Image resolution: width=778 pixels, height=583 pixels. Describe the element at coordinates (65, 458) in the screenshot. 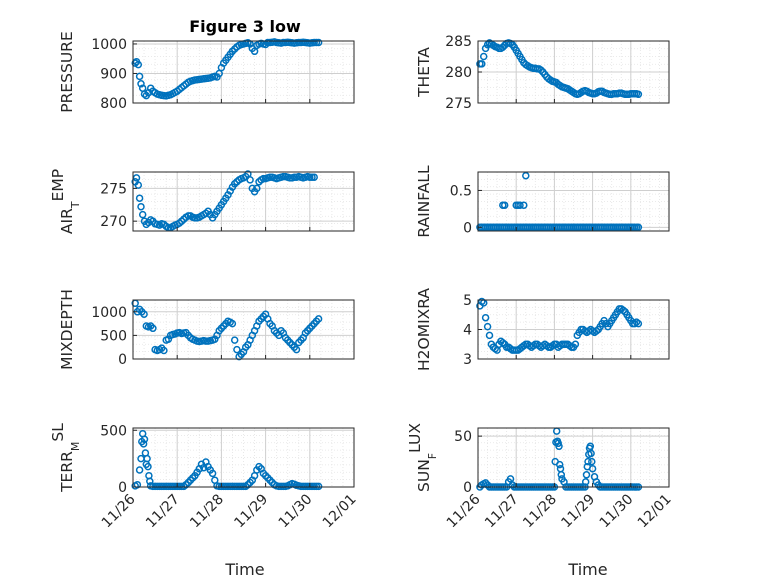

I see `y-axis-label: TERRMSL` at that location.